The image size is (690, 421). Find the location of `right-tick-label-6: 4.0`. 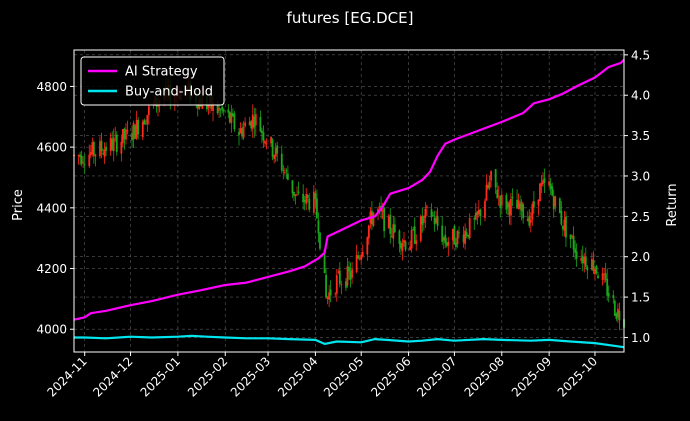

right-tick-label-6: 4.0 is located at coordinates (640, 96).